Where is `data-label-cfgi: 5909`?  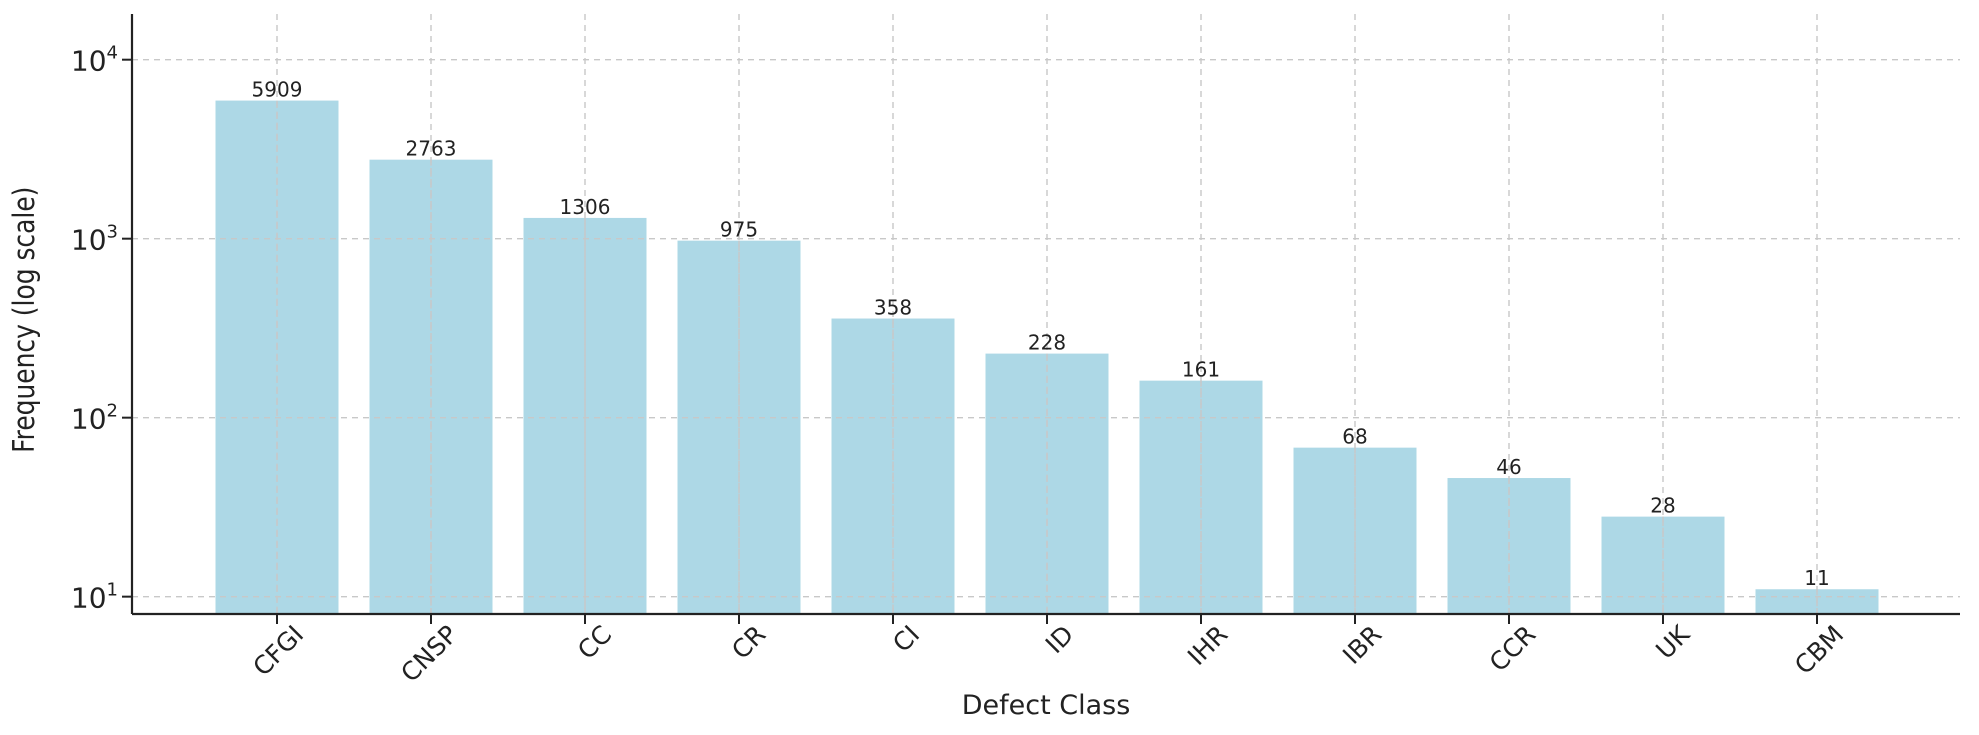
data-label-cfgi: 5909 is located at coordinates (277, 90).